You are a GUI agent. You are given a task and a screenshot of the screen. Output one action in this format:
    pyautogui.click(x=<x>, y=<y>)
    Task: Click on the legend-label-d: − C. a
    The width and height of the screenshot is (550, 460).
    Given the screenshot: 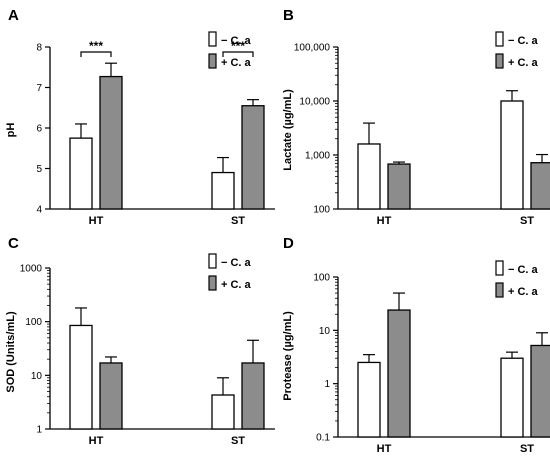 What is the action you would take?
    pyautogui.click(x=523, y=270)
    